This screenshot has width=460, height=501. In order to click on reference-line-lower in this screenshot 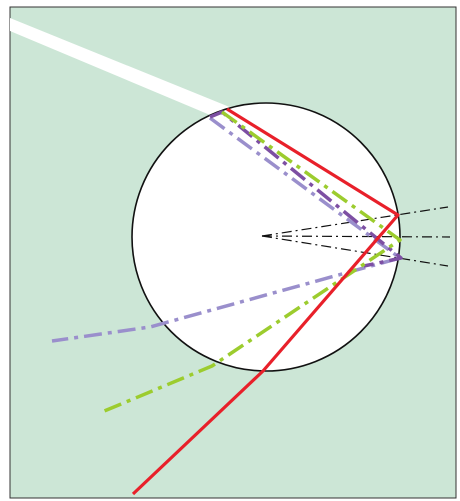, I will do `click(355, 251)`.